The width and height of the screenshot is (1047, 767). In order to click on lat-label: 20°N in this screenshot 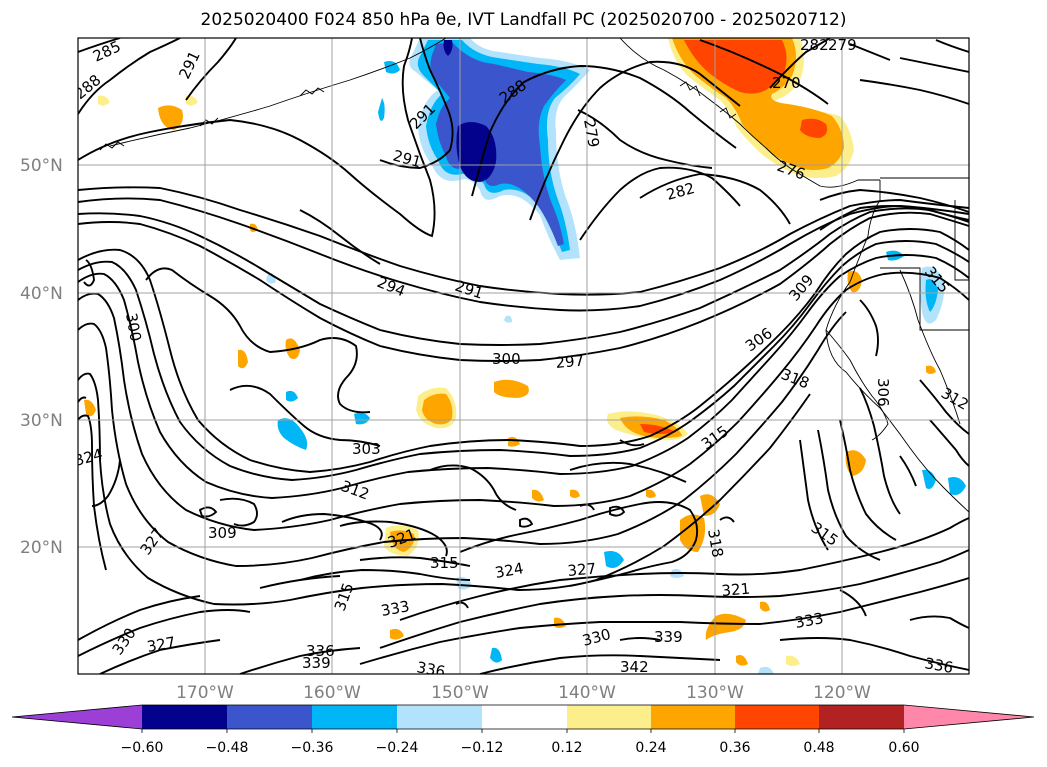, I will do `click(41, 548)`.